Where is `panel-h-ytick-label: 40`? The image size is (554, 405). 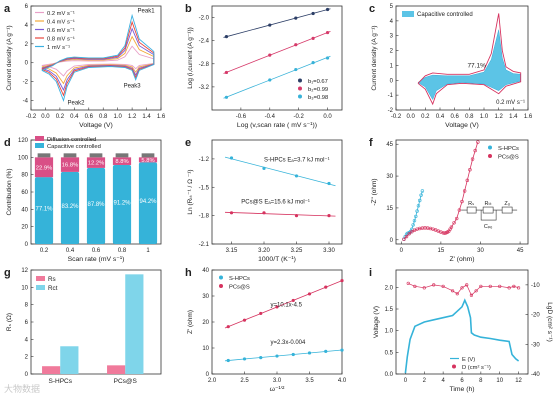
panel-h-ytick-label: 40 is located at coordinates (205, 271).